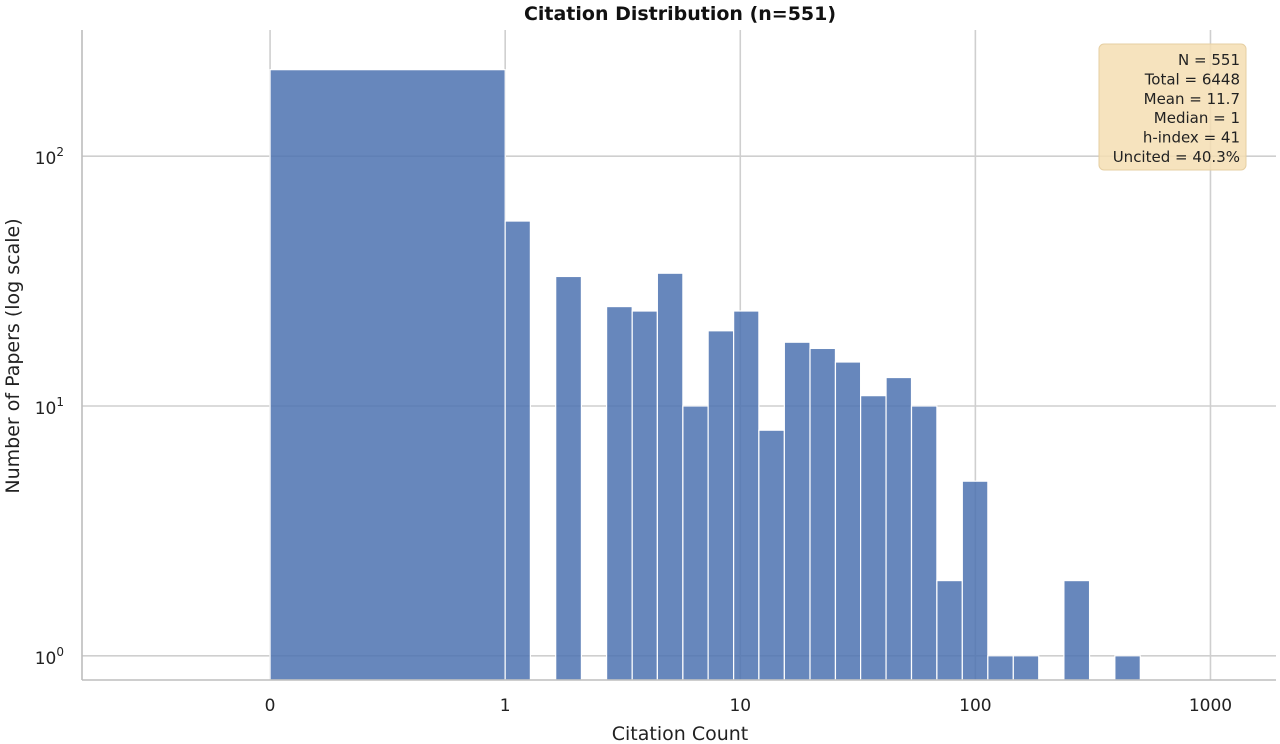 The image size is (1280, 744). I want to click on x-tick-label-1: 1, so click(505, 706).